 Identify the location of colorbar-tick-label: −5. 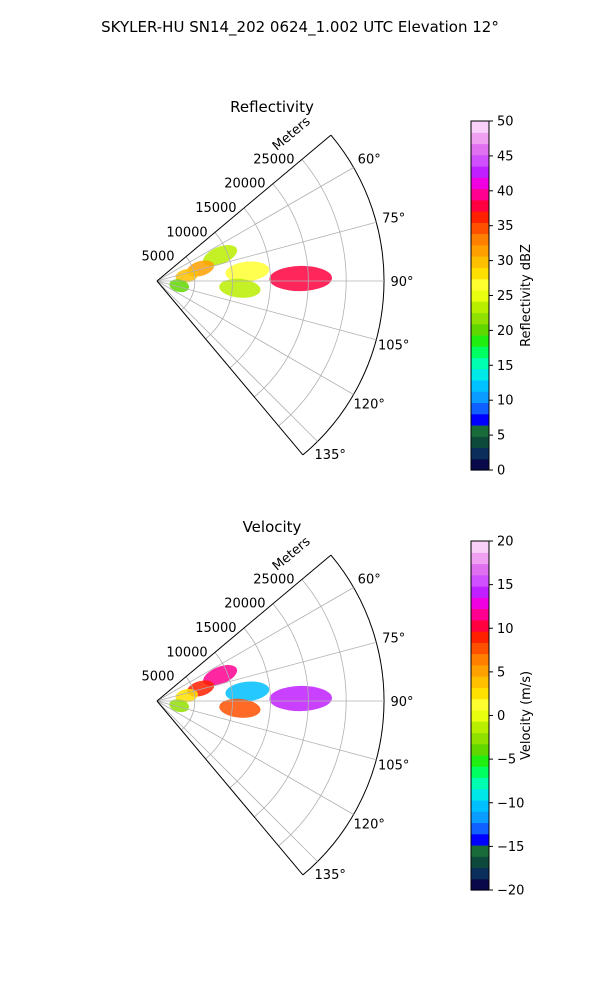
(506, 760).